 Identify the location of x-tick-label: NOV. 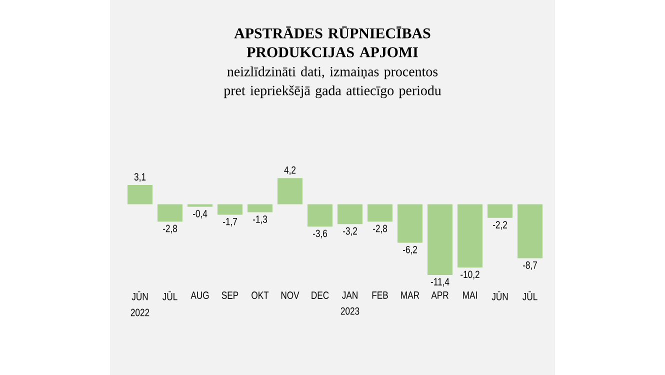
(290, 295).